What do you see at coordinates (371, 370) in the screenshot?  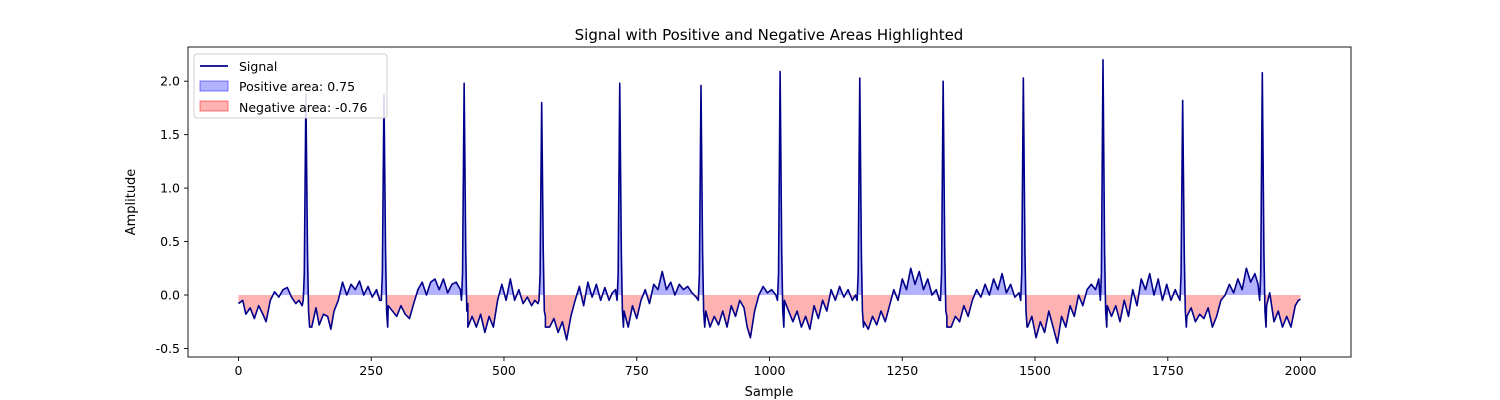 I see `x-tick-label: 250` at bounding box center [371, 370].